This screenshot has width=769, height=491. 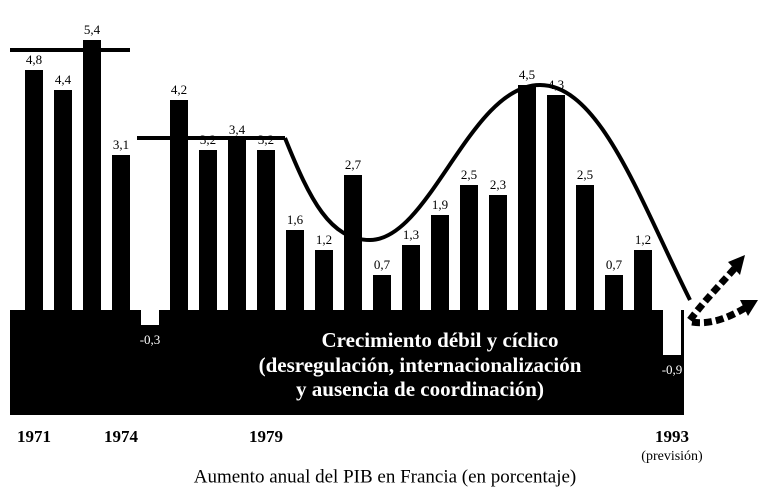 I want to click on value-label: -0,9, so click(x=672, y=369).